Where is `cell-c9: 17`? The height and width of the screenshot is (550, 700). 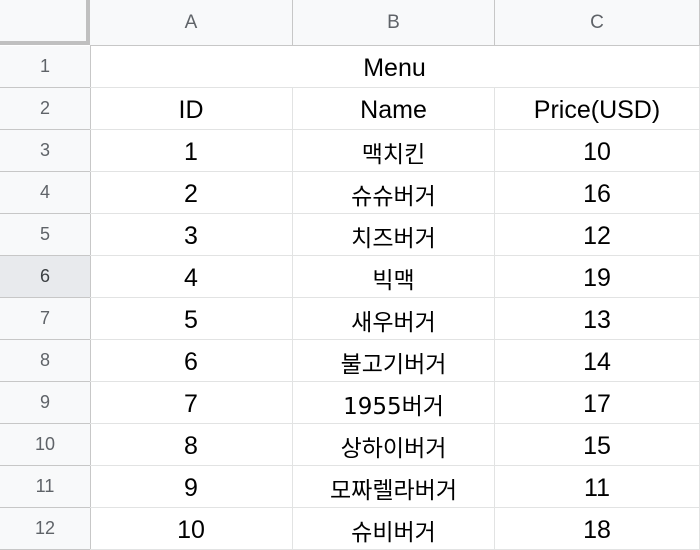 cell-c9: 17 is located at coordinates (597, 403).